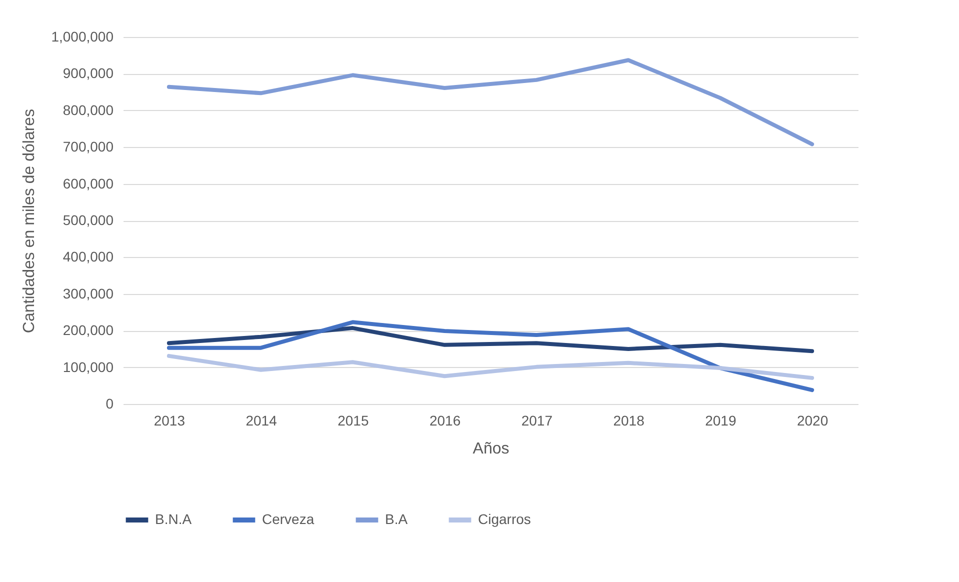 This screenshot has width=959, height=582. I want to click on y-tick-label: 500,000, so click(88, 220).